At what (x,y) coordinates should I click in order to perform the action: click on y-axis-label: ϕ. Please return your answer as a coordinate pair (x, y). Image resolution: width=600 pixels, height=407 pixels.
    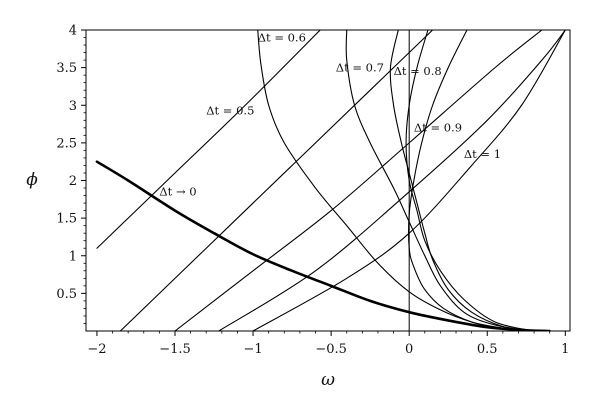
    Looking at the image, I should click on (32, 180).